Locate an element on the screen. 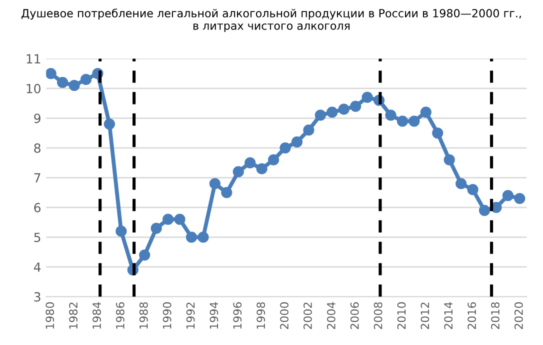 Image resolution: width=543 pixels, height=345 pixels. y-tick-label: 3 is located at coordinates (37, 297).